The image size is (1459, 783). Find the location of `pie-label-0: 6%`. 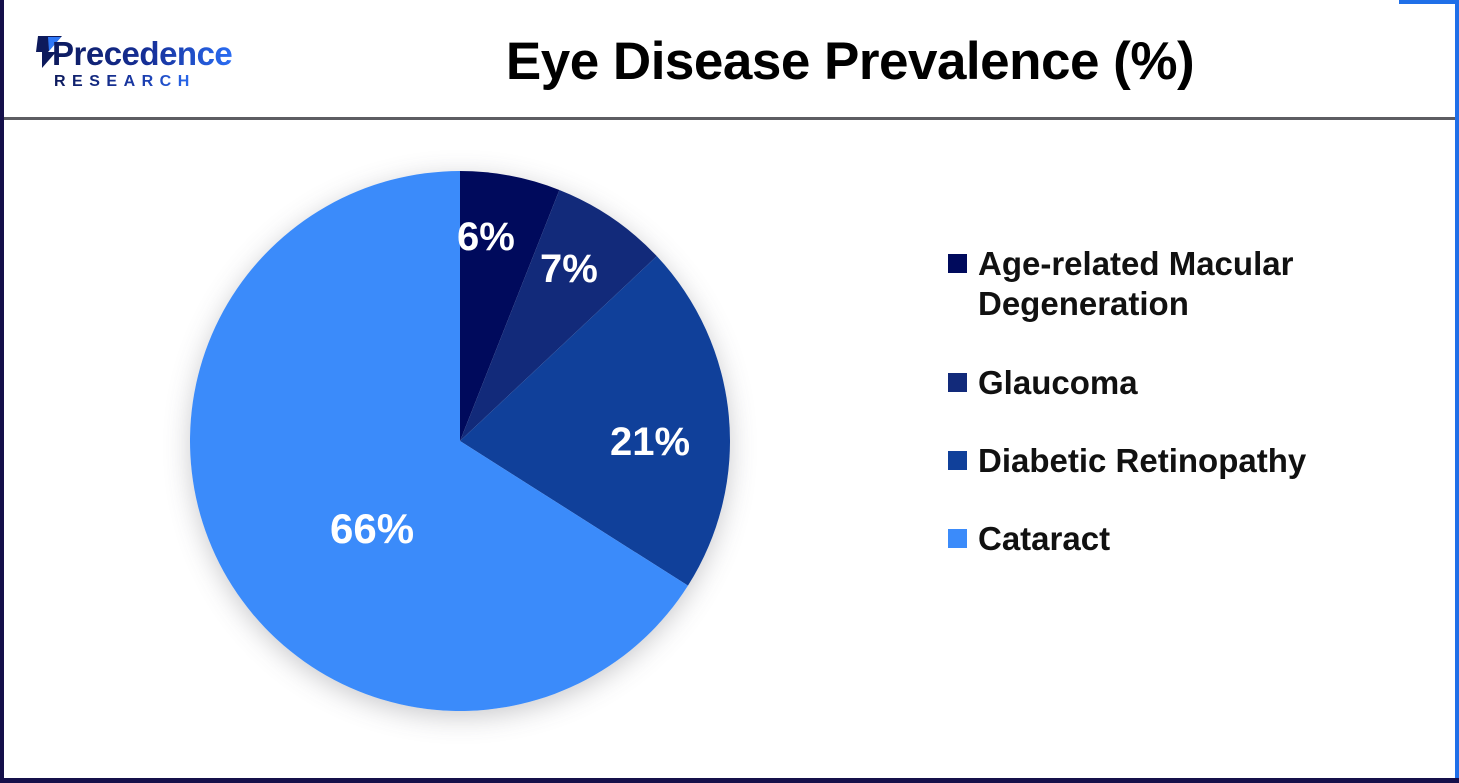

pie-label-0: 6% is located at coordinates (486, 237).